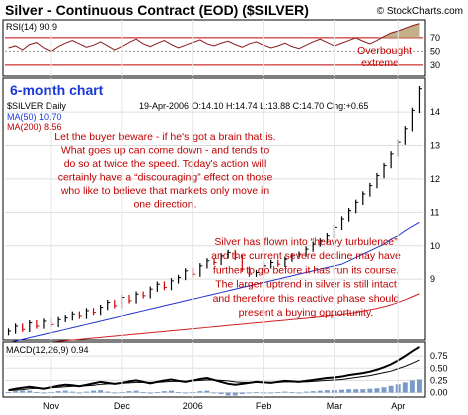  I want to click on macd-tick-label: 0.25, so click(439, 380).